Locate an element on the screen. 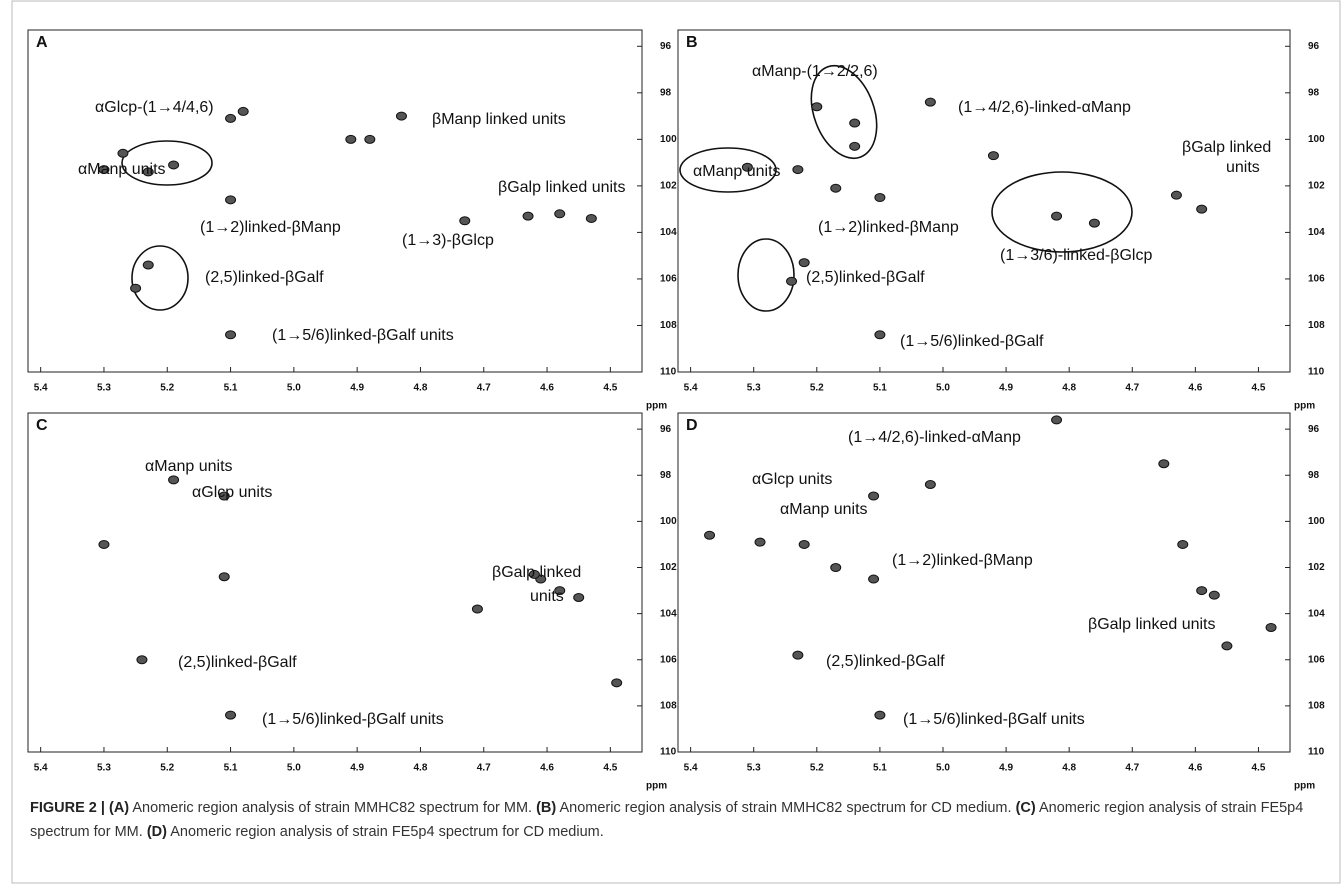 Image resolution: width=1342 pixels, height=885 pixels. caption-label: FIGURE 2 | is located at coordinates (67, 808).